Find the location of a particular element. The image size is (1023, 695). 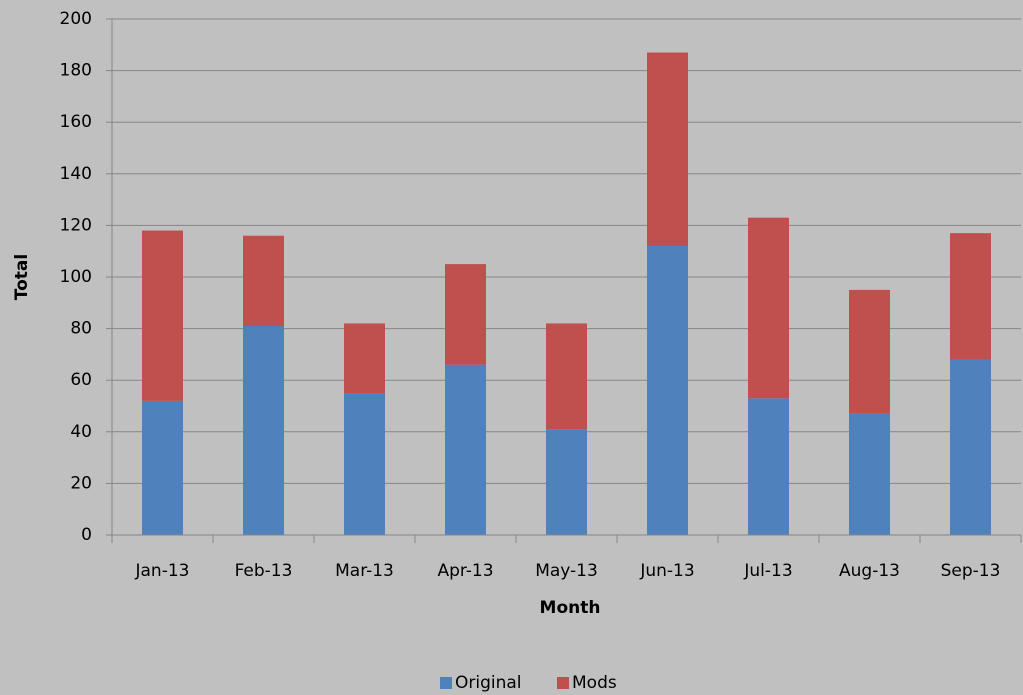

x-tick-label: Jun-13 is located at coordinates (666, 571).